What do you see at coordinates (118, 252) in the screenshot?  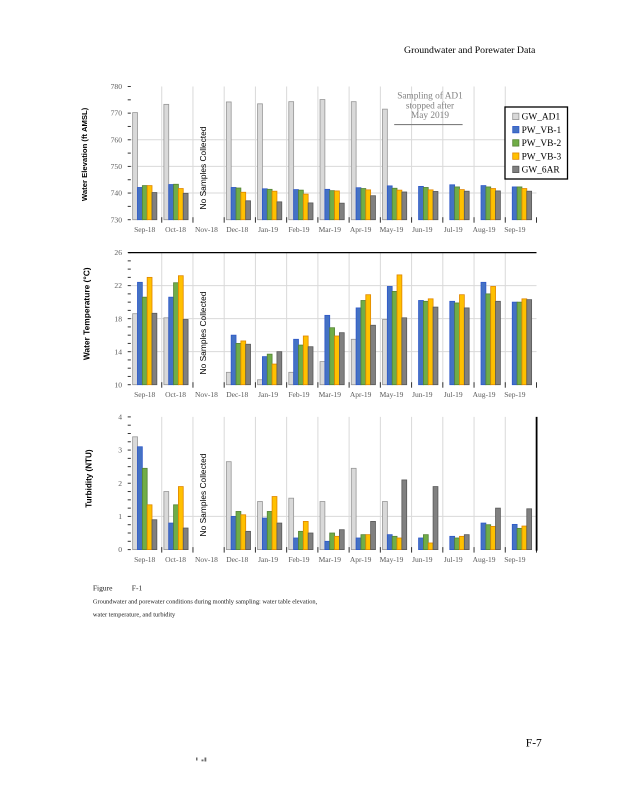 I see `svg-text: 26` at bounding box center [118, 252].